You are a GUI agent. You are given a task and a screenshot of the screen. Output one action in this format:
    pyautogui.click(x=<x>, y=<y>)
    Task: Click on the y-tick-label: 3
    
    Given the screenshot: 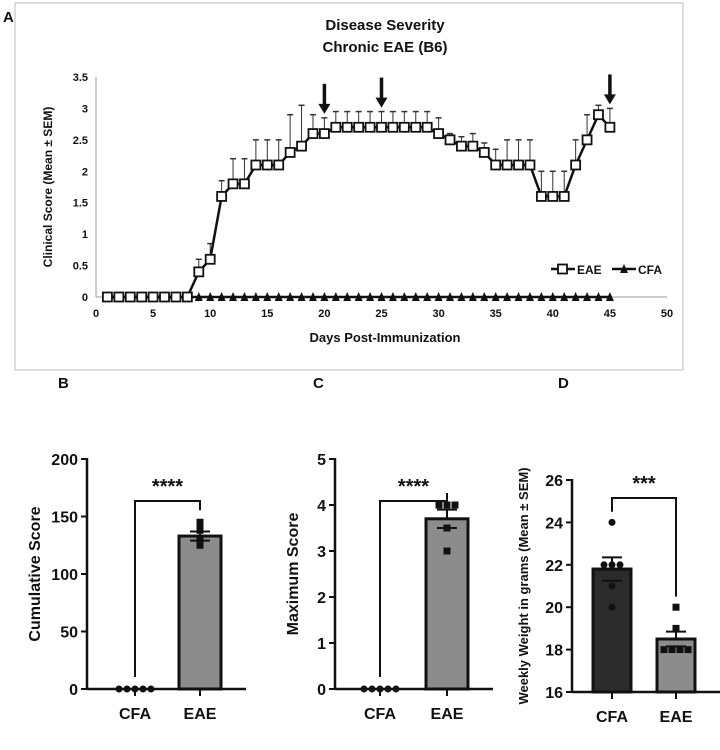 What is the action you would take?
    pyautogui.click(x=321, y=552)
    